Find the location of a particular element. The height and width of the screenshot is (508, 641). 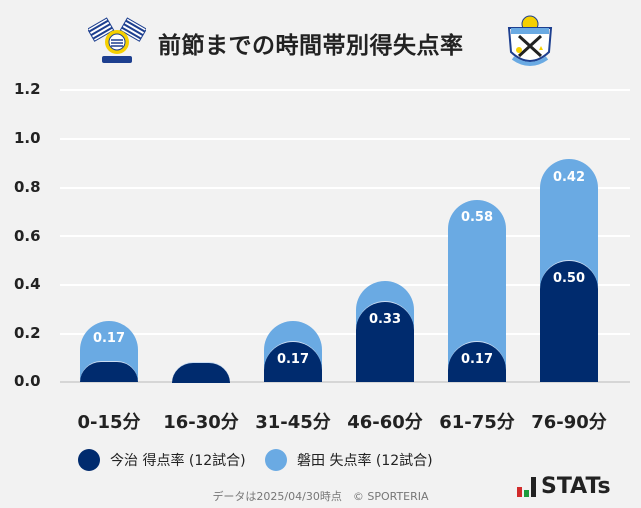

legend-item-iwata: 磐田 失点率 (12試合) is located at coordinates (349, 460).